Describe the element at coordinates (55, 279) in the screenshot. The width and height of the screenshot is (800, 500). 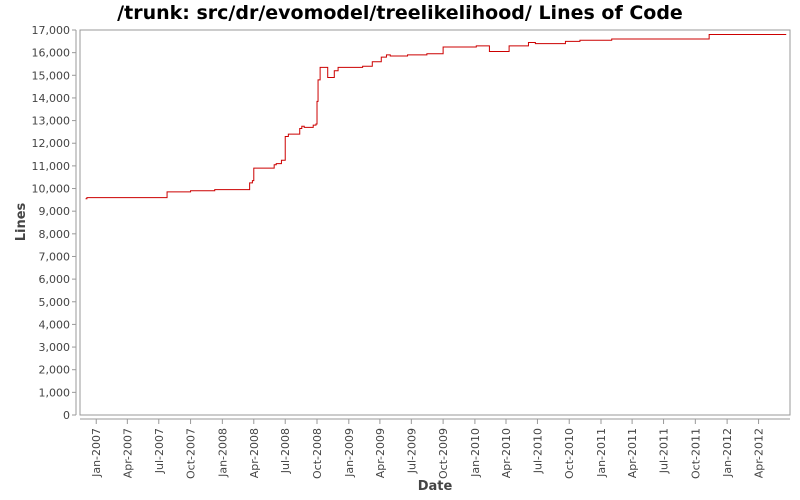
I see `y-tick-label: 6,000` at that location.